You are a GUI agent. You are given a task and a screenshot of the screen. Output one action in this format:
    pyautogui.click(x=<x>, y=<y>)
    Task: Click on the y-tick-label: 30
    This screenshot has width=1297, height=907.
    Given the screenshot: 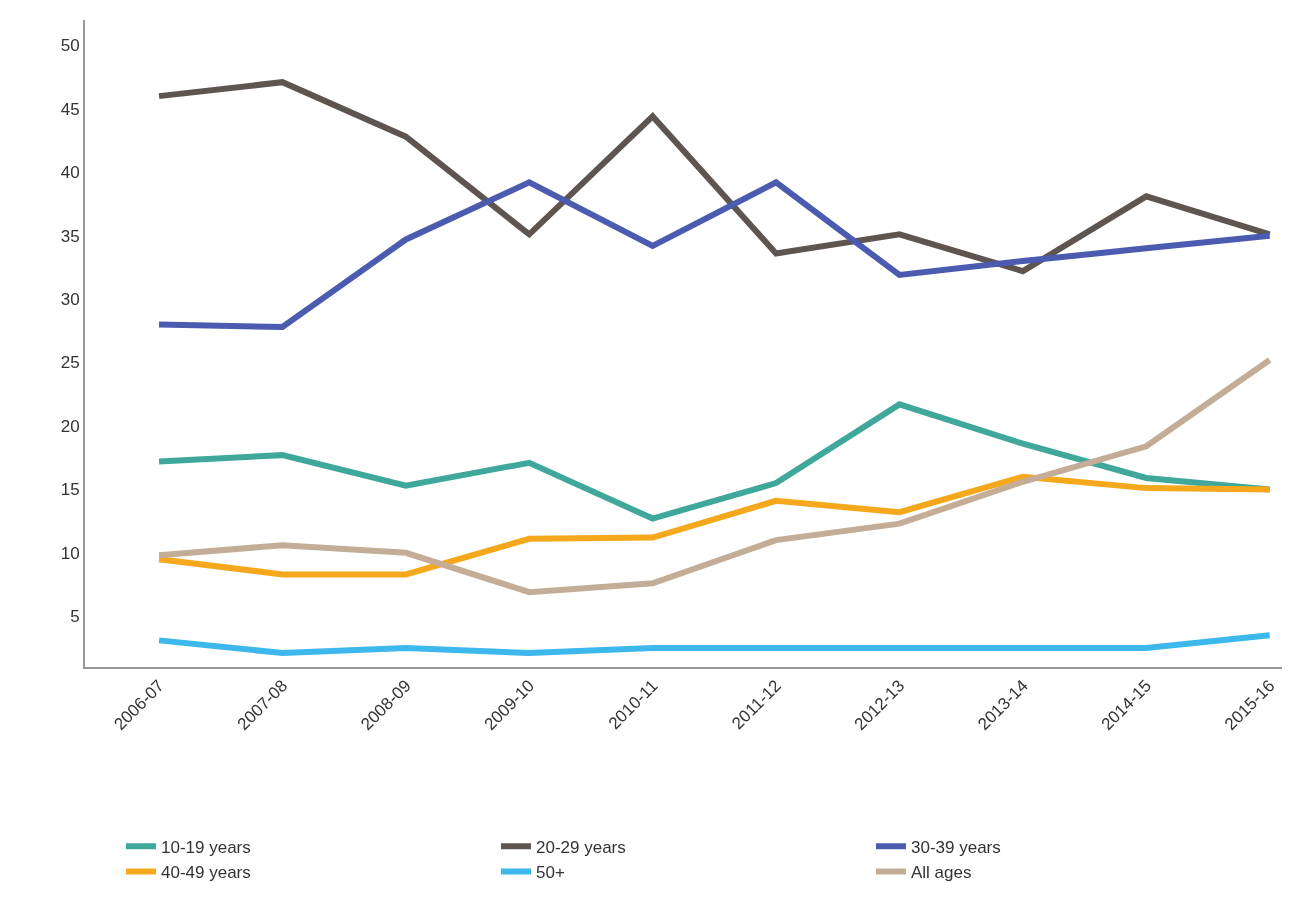 What is the action you would take?
    pyautogui.click(x=70, y=300)
    